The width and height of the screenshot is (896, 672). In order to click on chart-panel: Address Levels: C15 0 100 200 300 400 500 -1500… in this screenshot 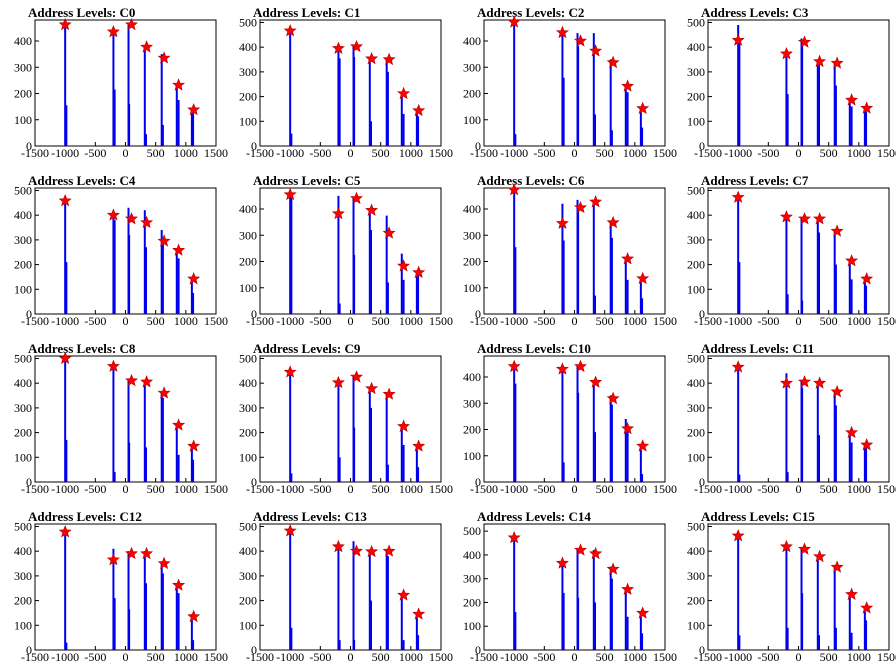, I will do `click(791, 586)`.